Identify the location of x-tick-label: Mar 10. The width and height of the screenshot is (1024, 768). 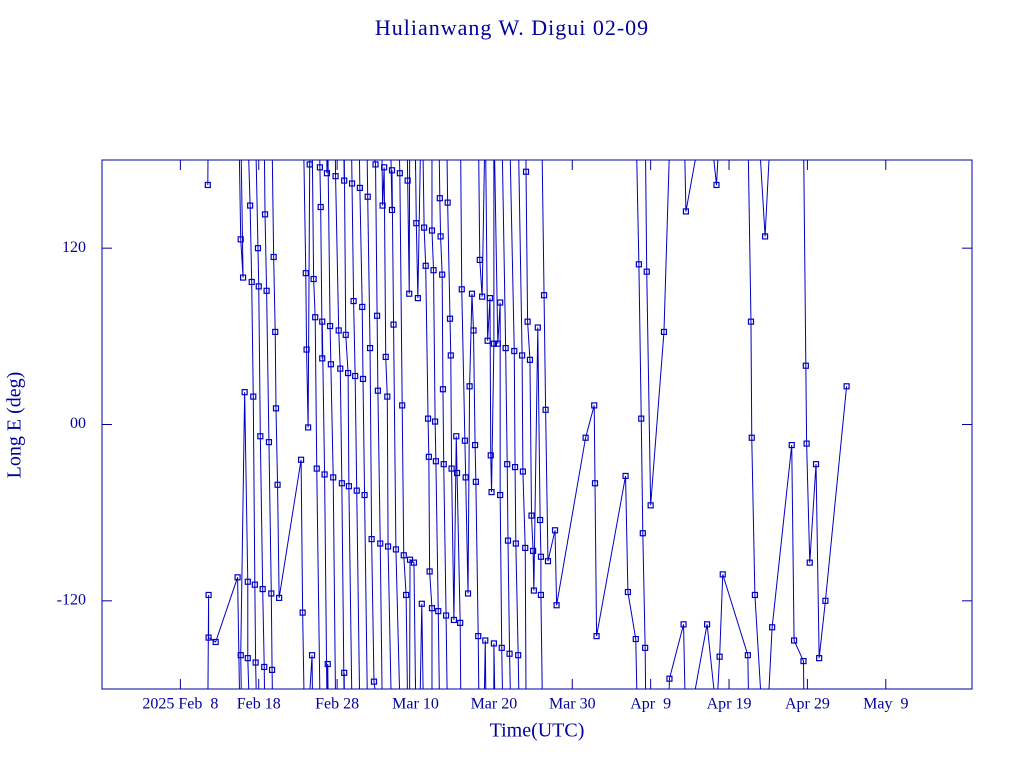
(415, 704).